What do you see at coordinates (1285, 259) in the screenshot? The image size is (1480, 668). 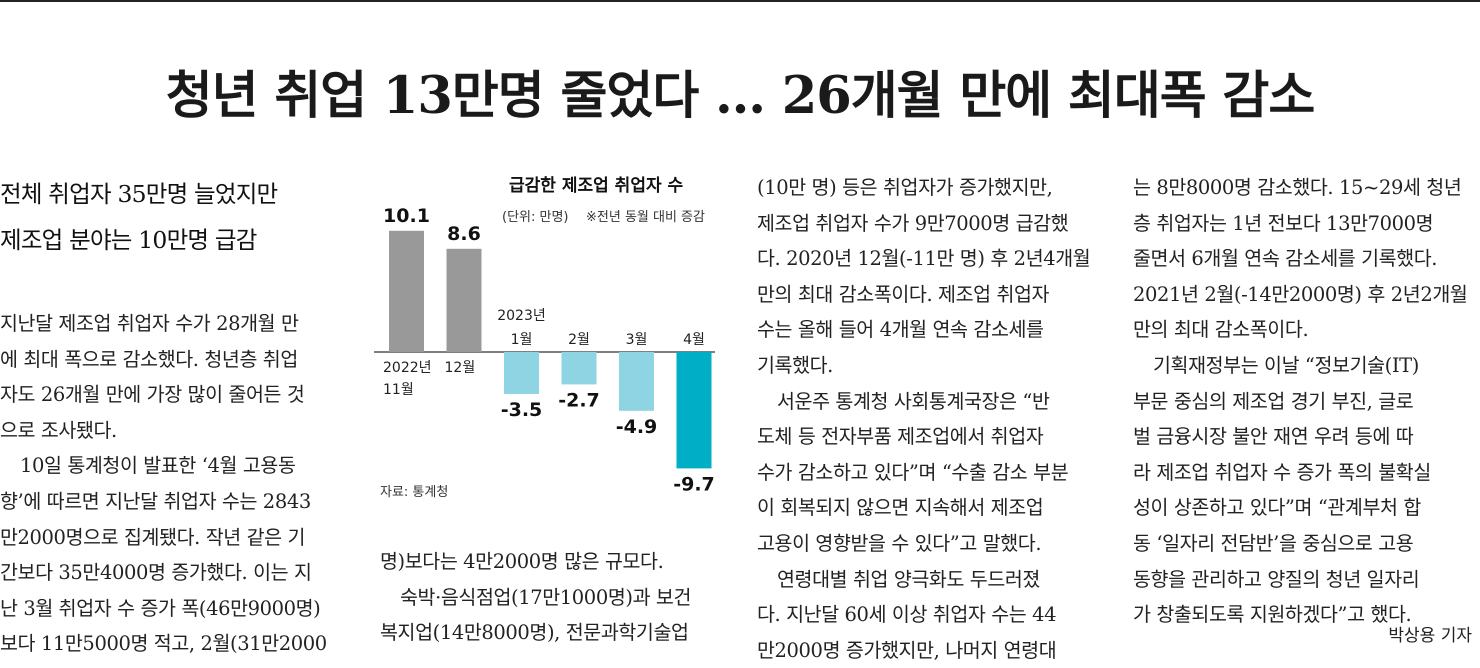 I see `text-line: 줄면서 6개월 연속 감소세를 기록했다.` at bounding box center [1285, 259].